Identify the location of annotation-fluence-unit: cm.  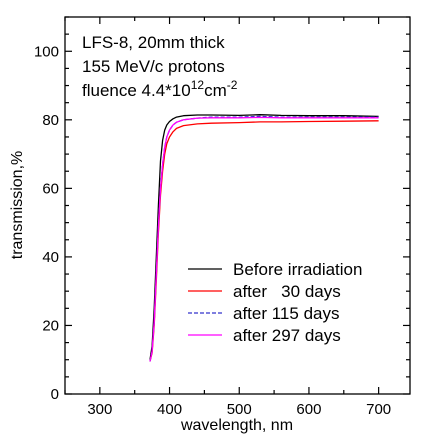
(215, 90).